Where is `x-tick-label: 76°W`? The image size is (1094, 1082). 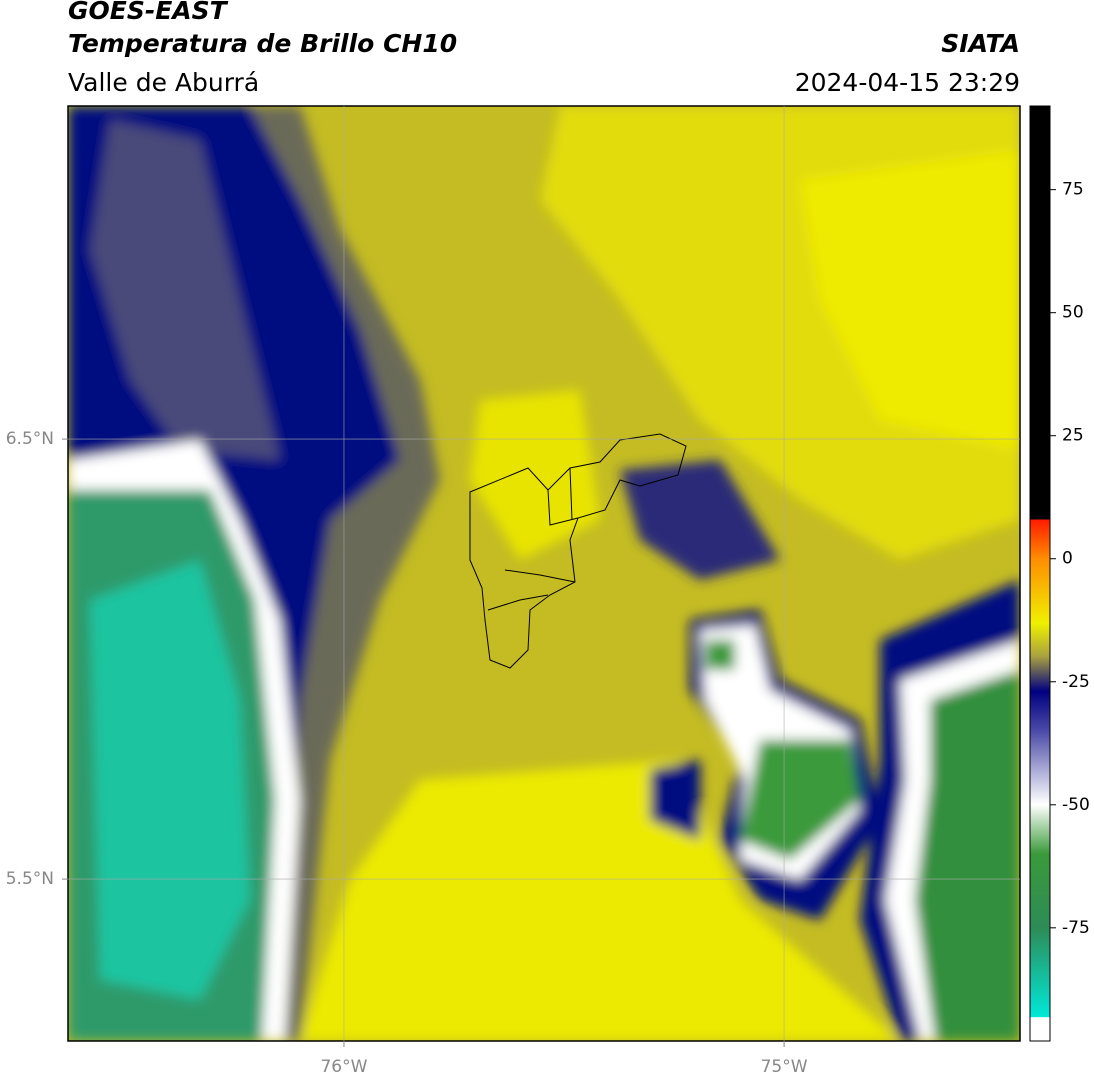
x-tick-label: 76°W is located at coordinates (343, 1067).